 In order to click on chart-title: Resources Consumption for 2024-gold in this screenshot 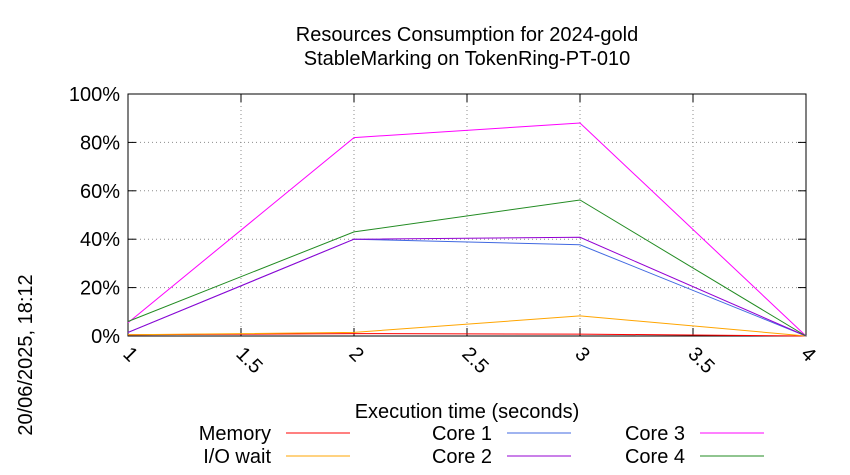, I will do `click(467, 35)`.